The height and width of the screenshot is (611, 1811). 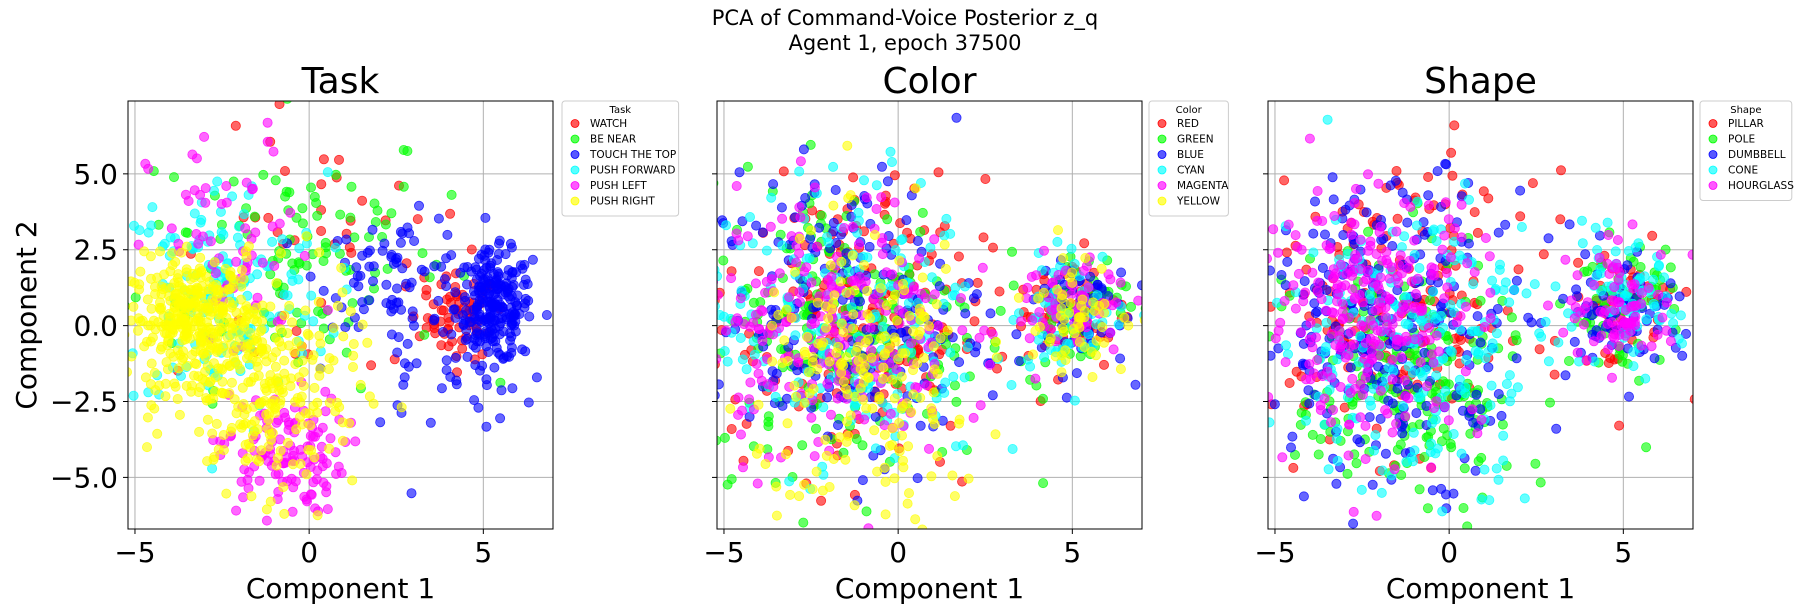 I want to click on series-push-right, so click(x=267, y=376).